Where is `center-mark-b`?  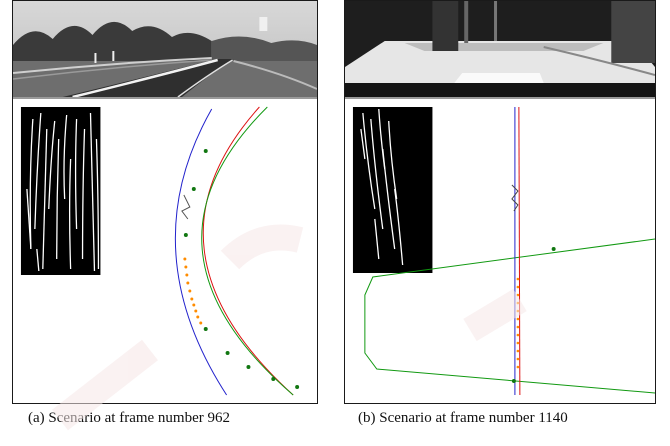 center-mark-b is located at coordinates (515, 198).